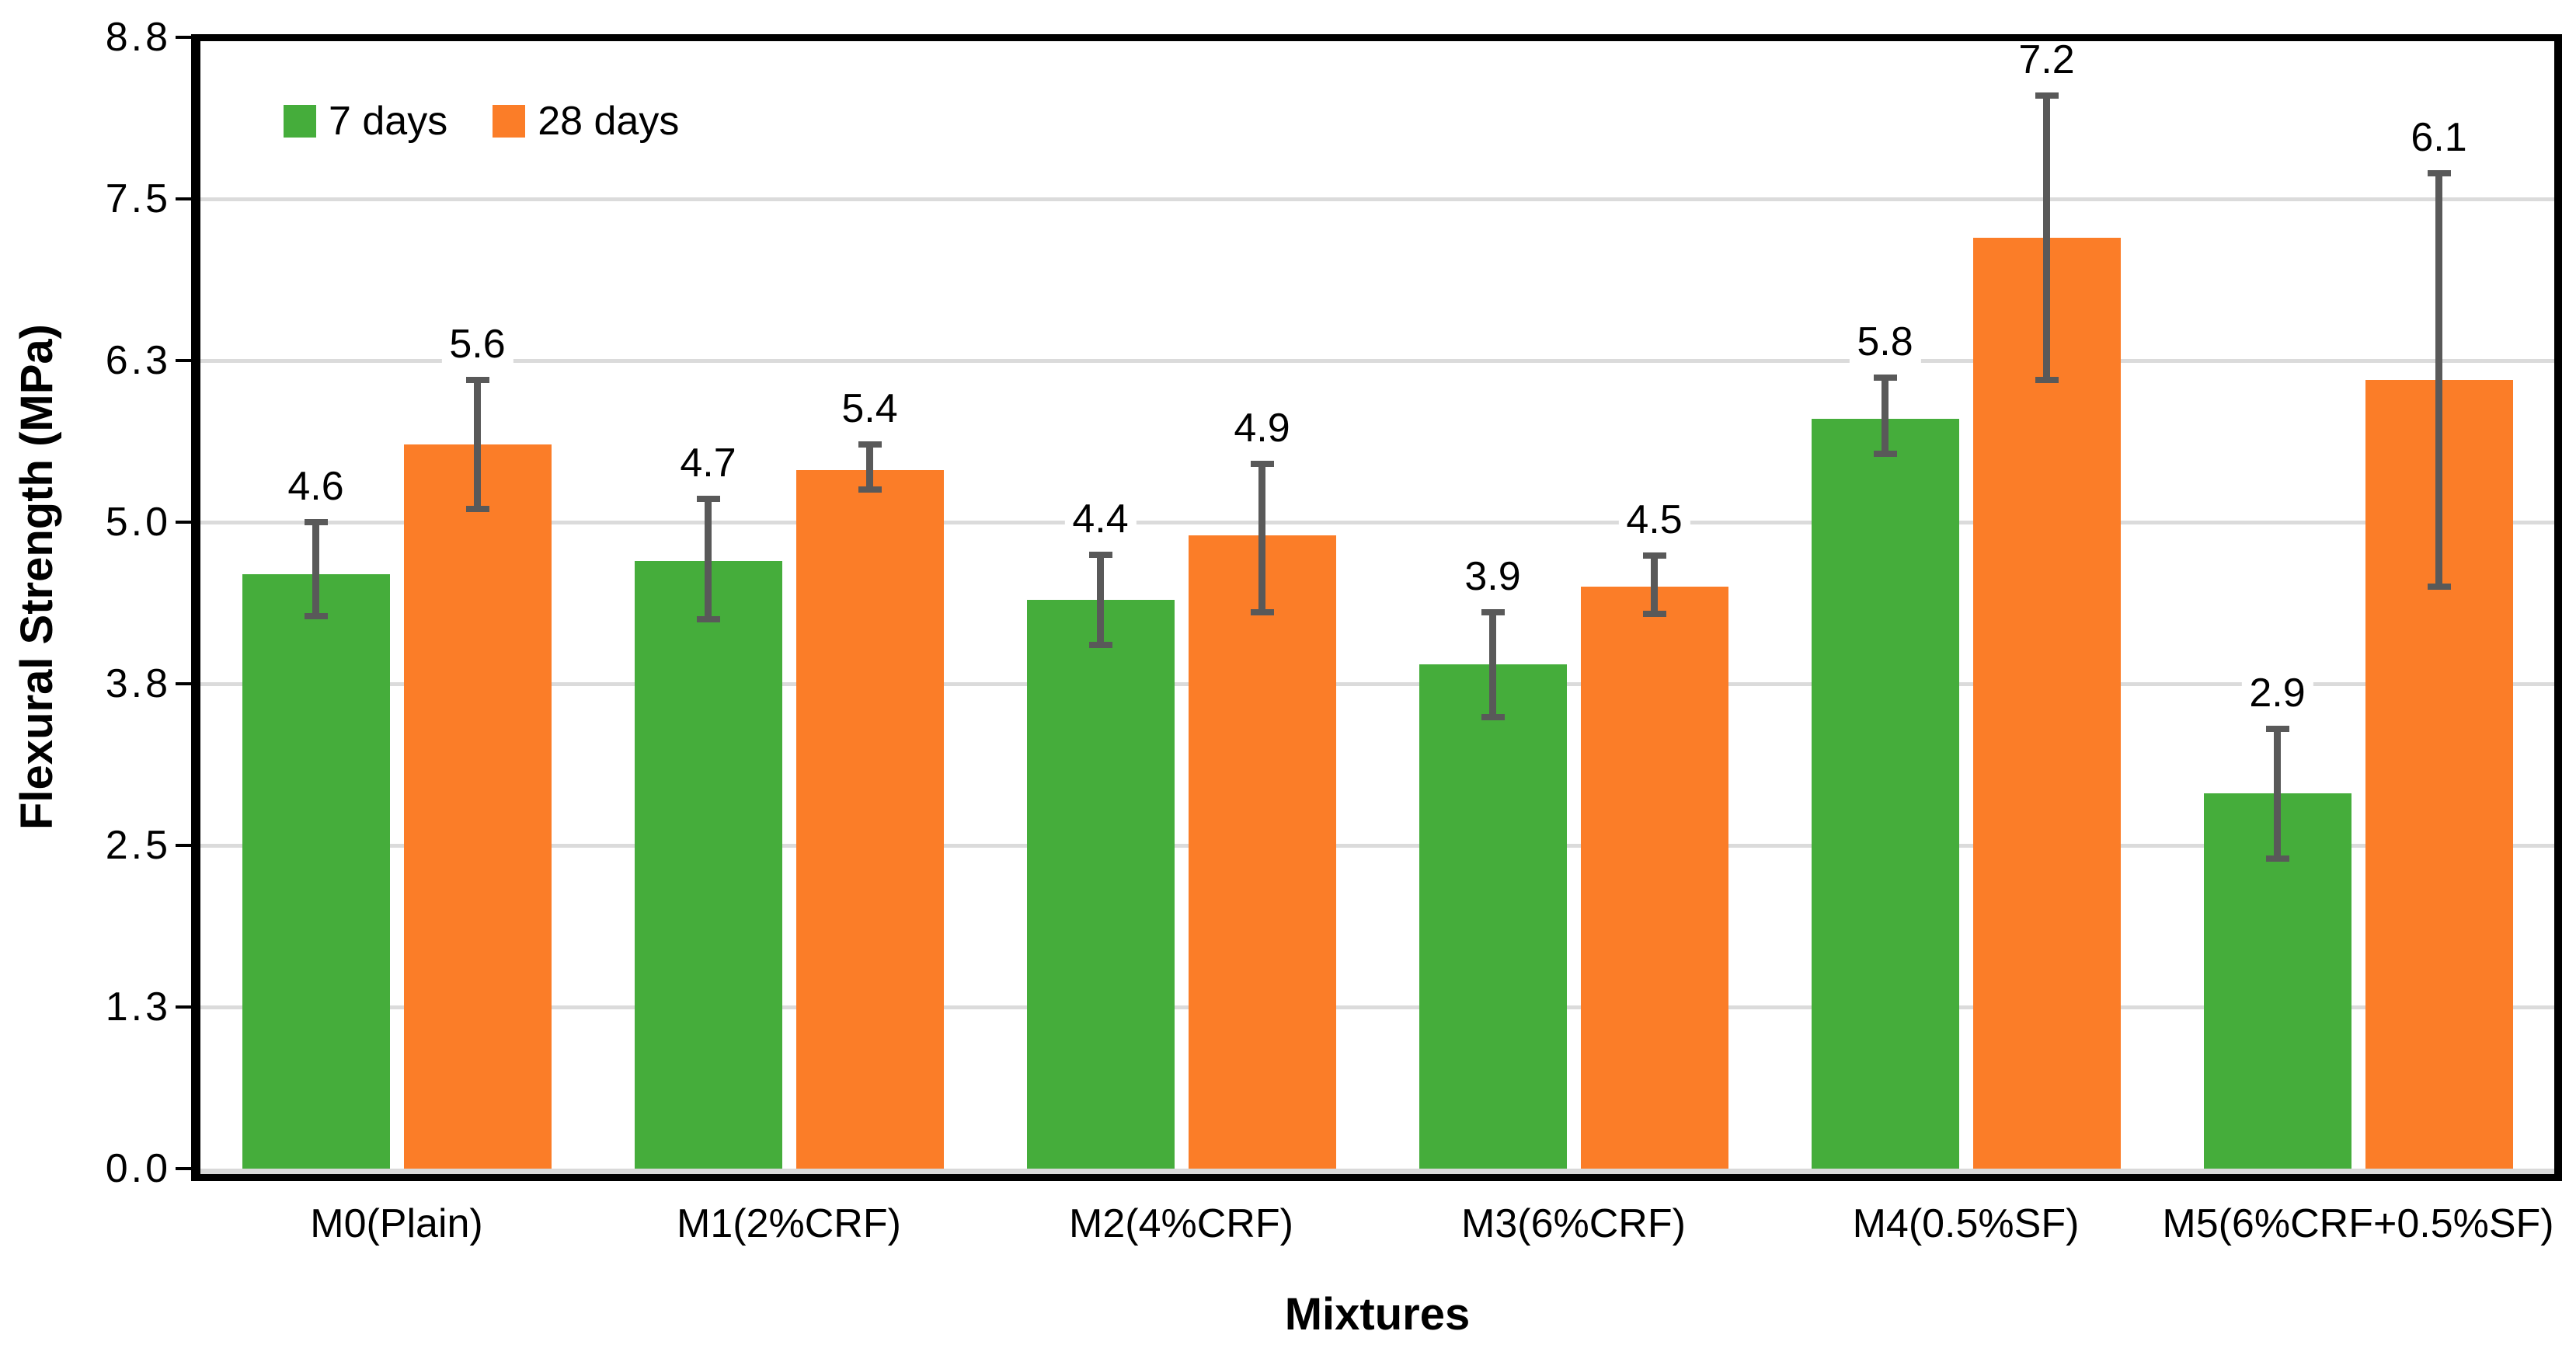  Describe the element at coordinates (708, 864) in the screenshot. I see `bar-7-days-M1(2%CRF)` at that location.